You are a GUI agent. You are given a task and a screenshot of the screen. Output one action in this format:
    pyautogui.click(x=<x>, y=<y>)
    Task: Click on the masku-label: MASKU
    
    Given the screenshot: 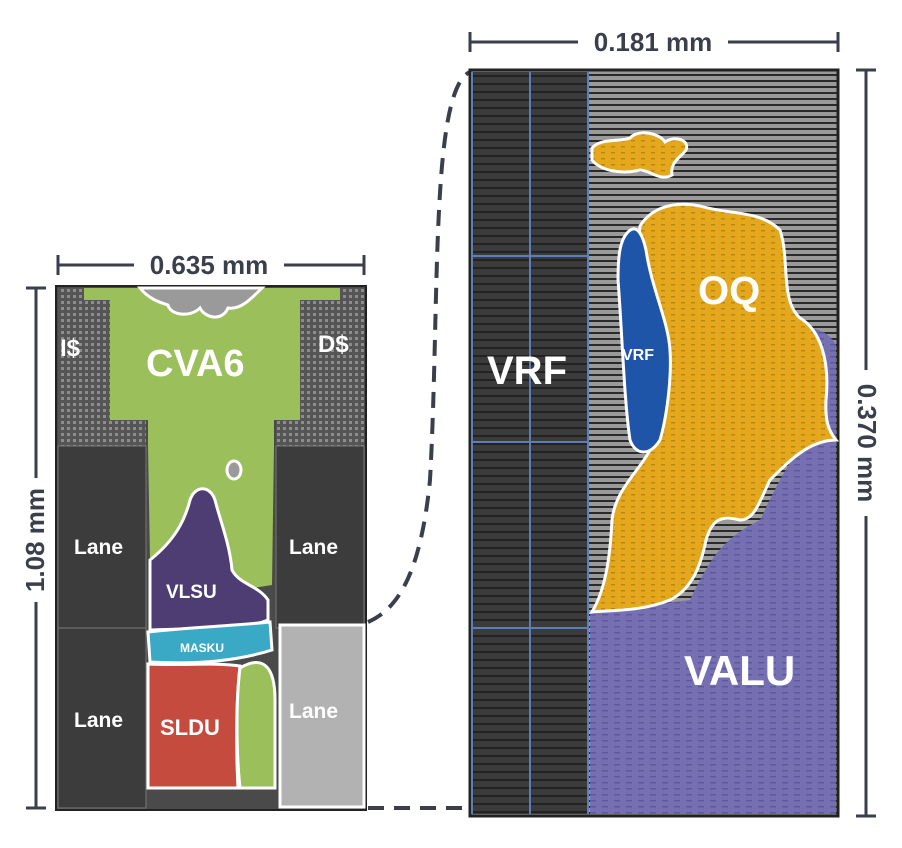 What is the action you would take?
    pyautogui.click(x=202, y=648)
    